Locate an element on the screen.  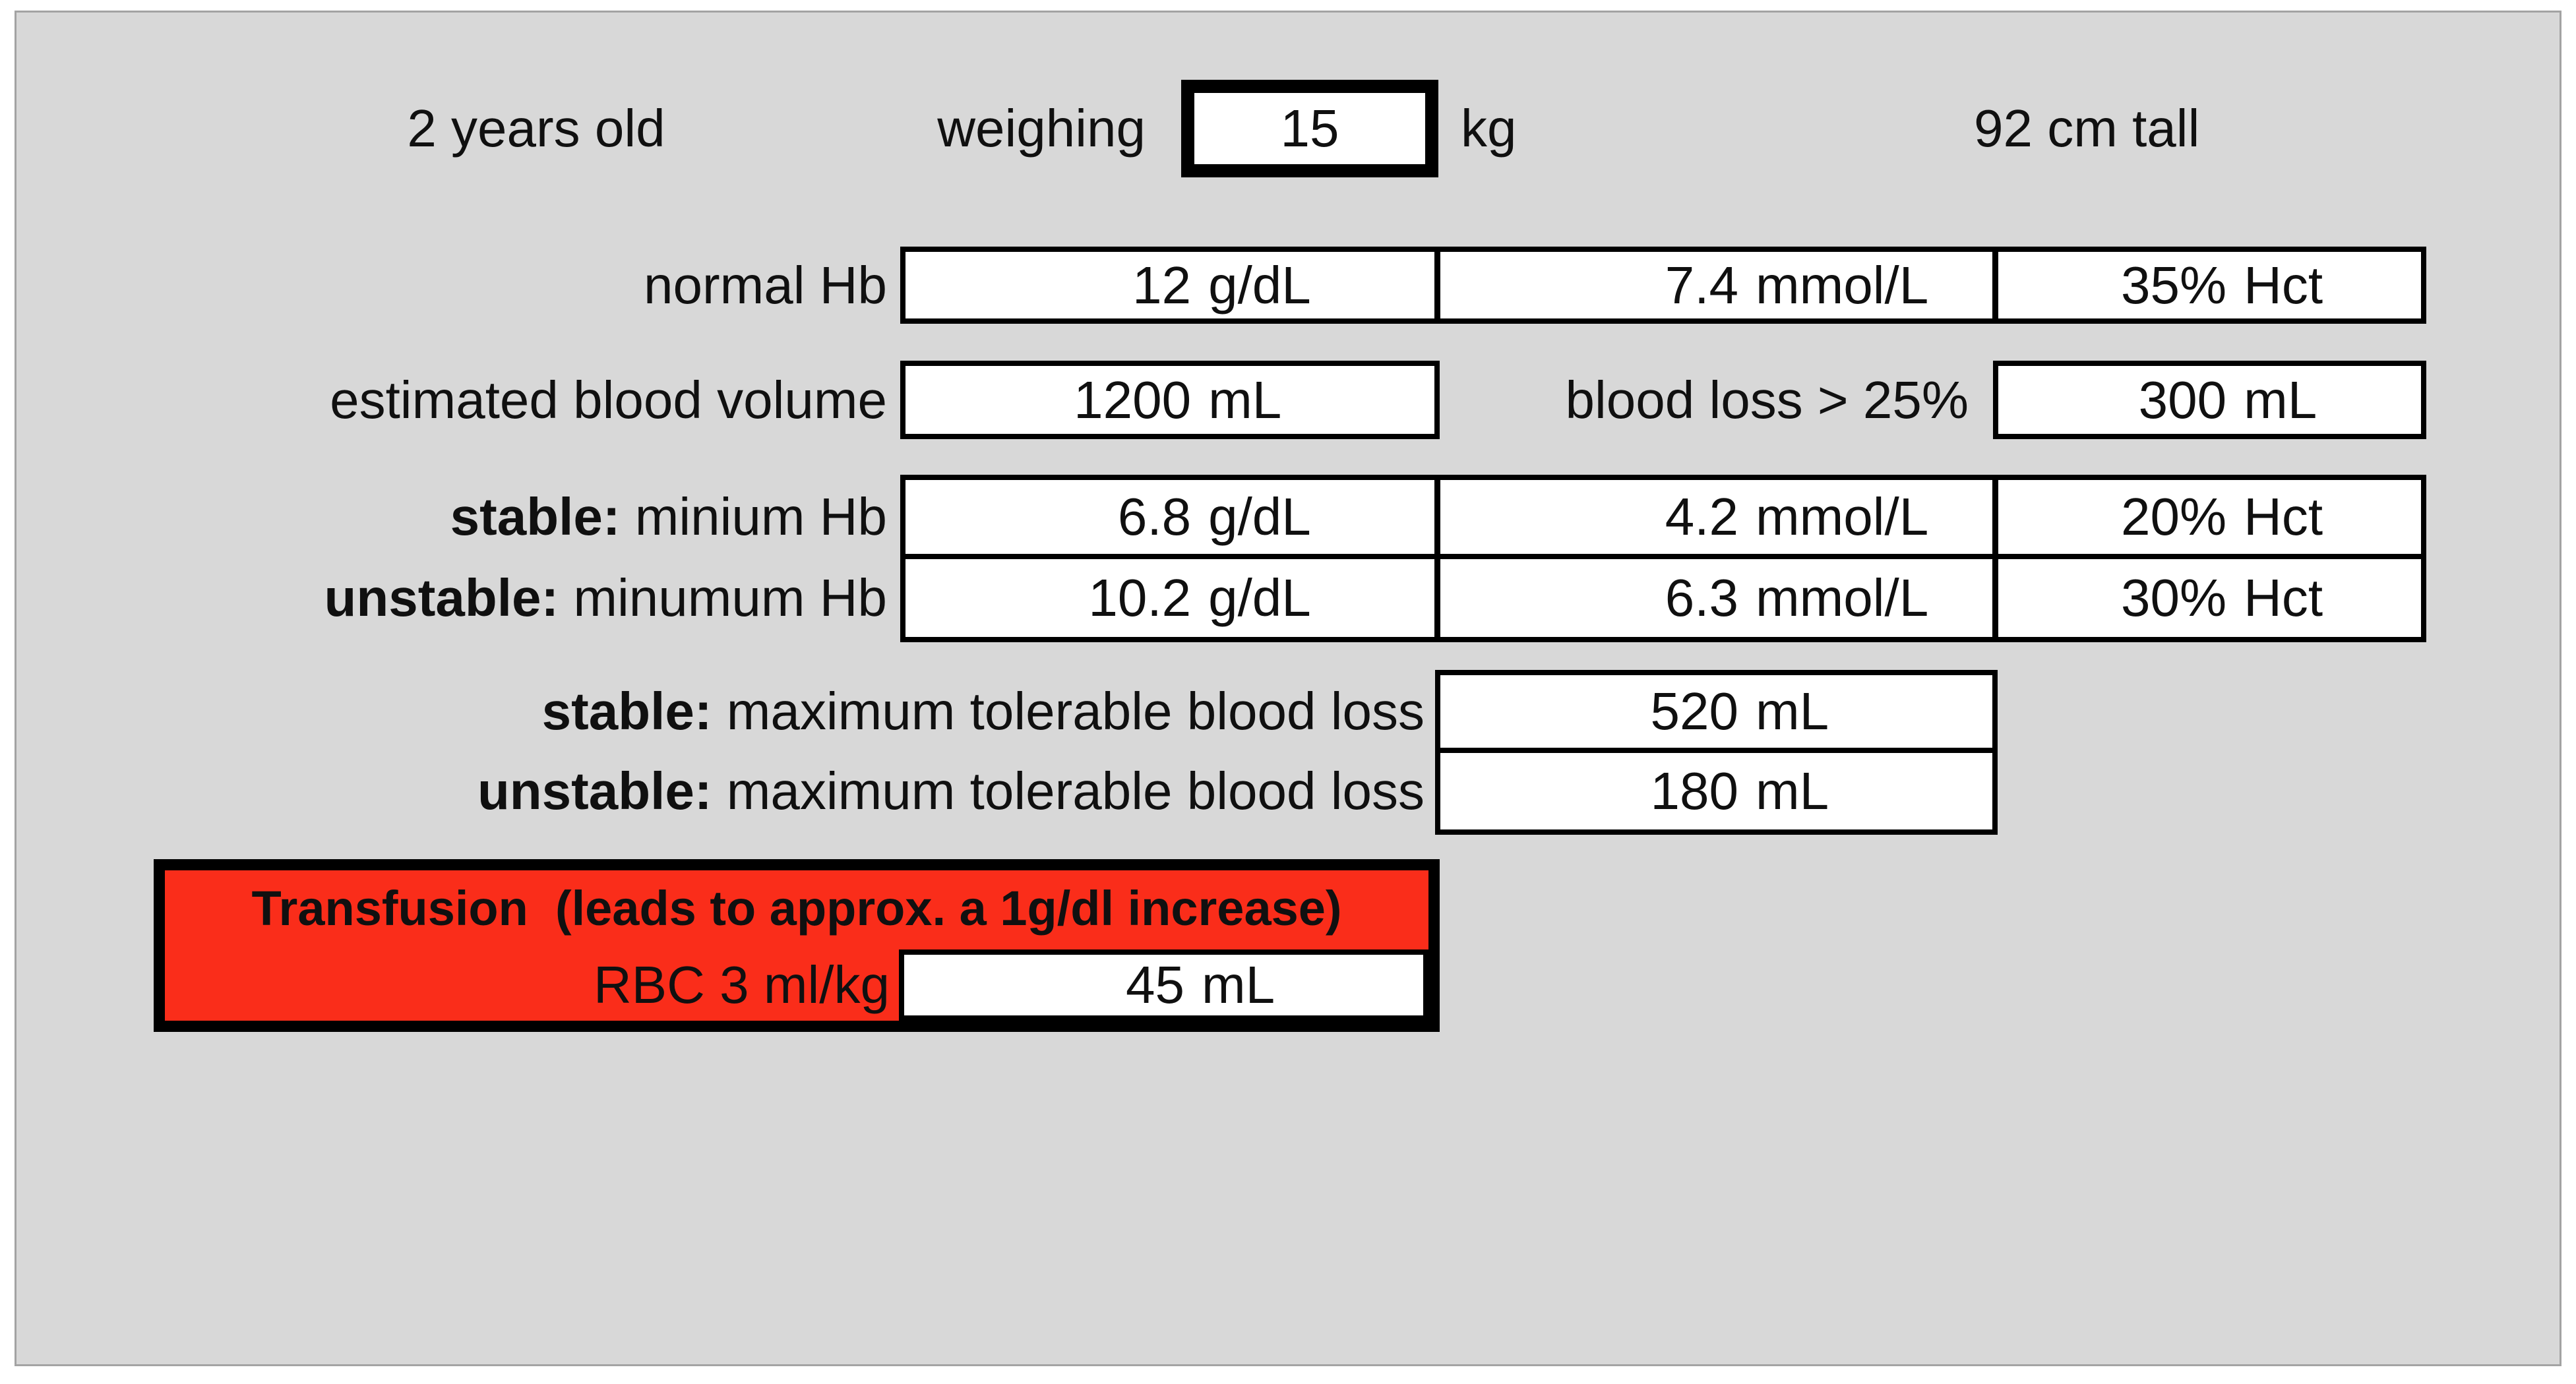
normal-hb-label: normal Hb is located at coordinates (765, 285).